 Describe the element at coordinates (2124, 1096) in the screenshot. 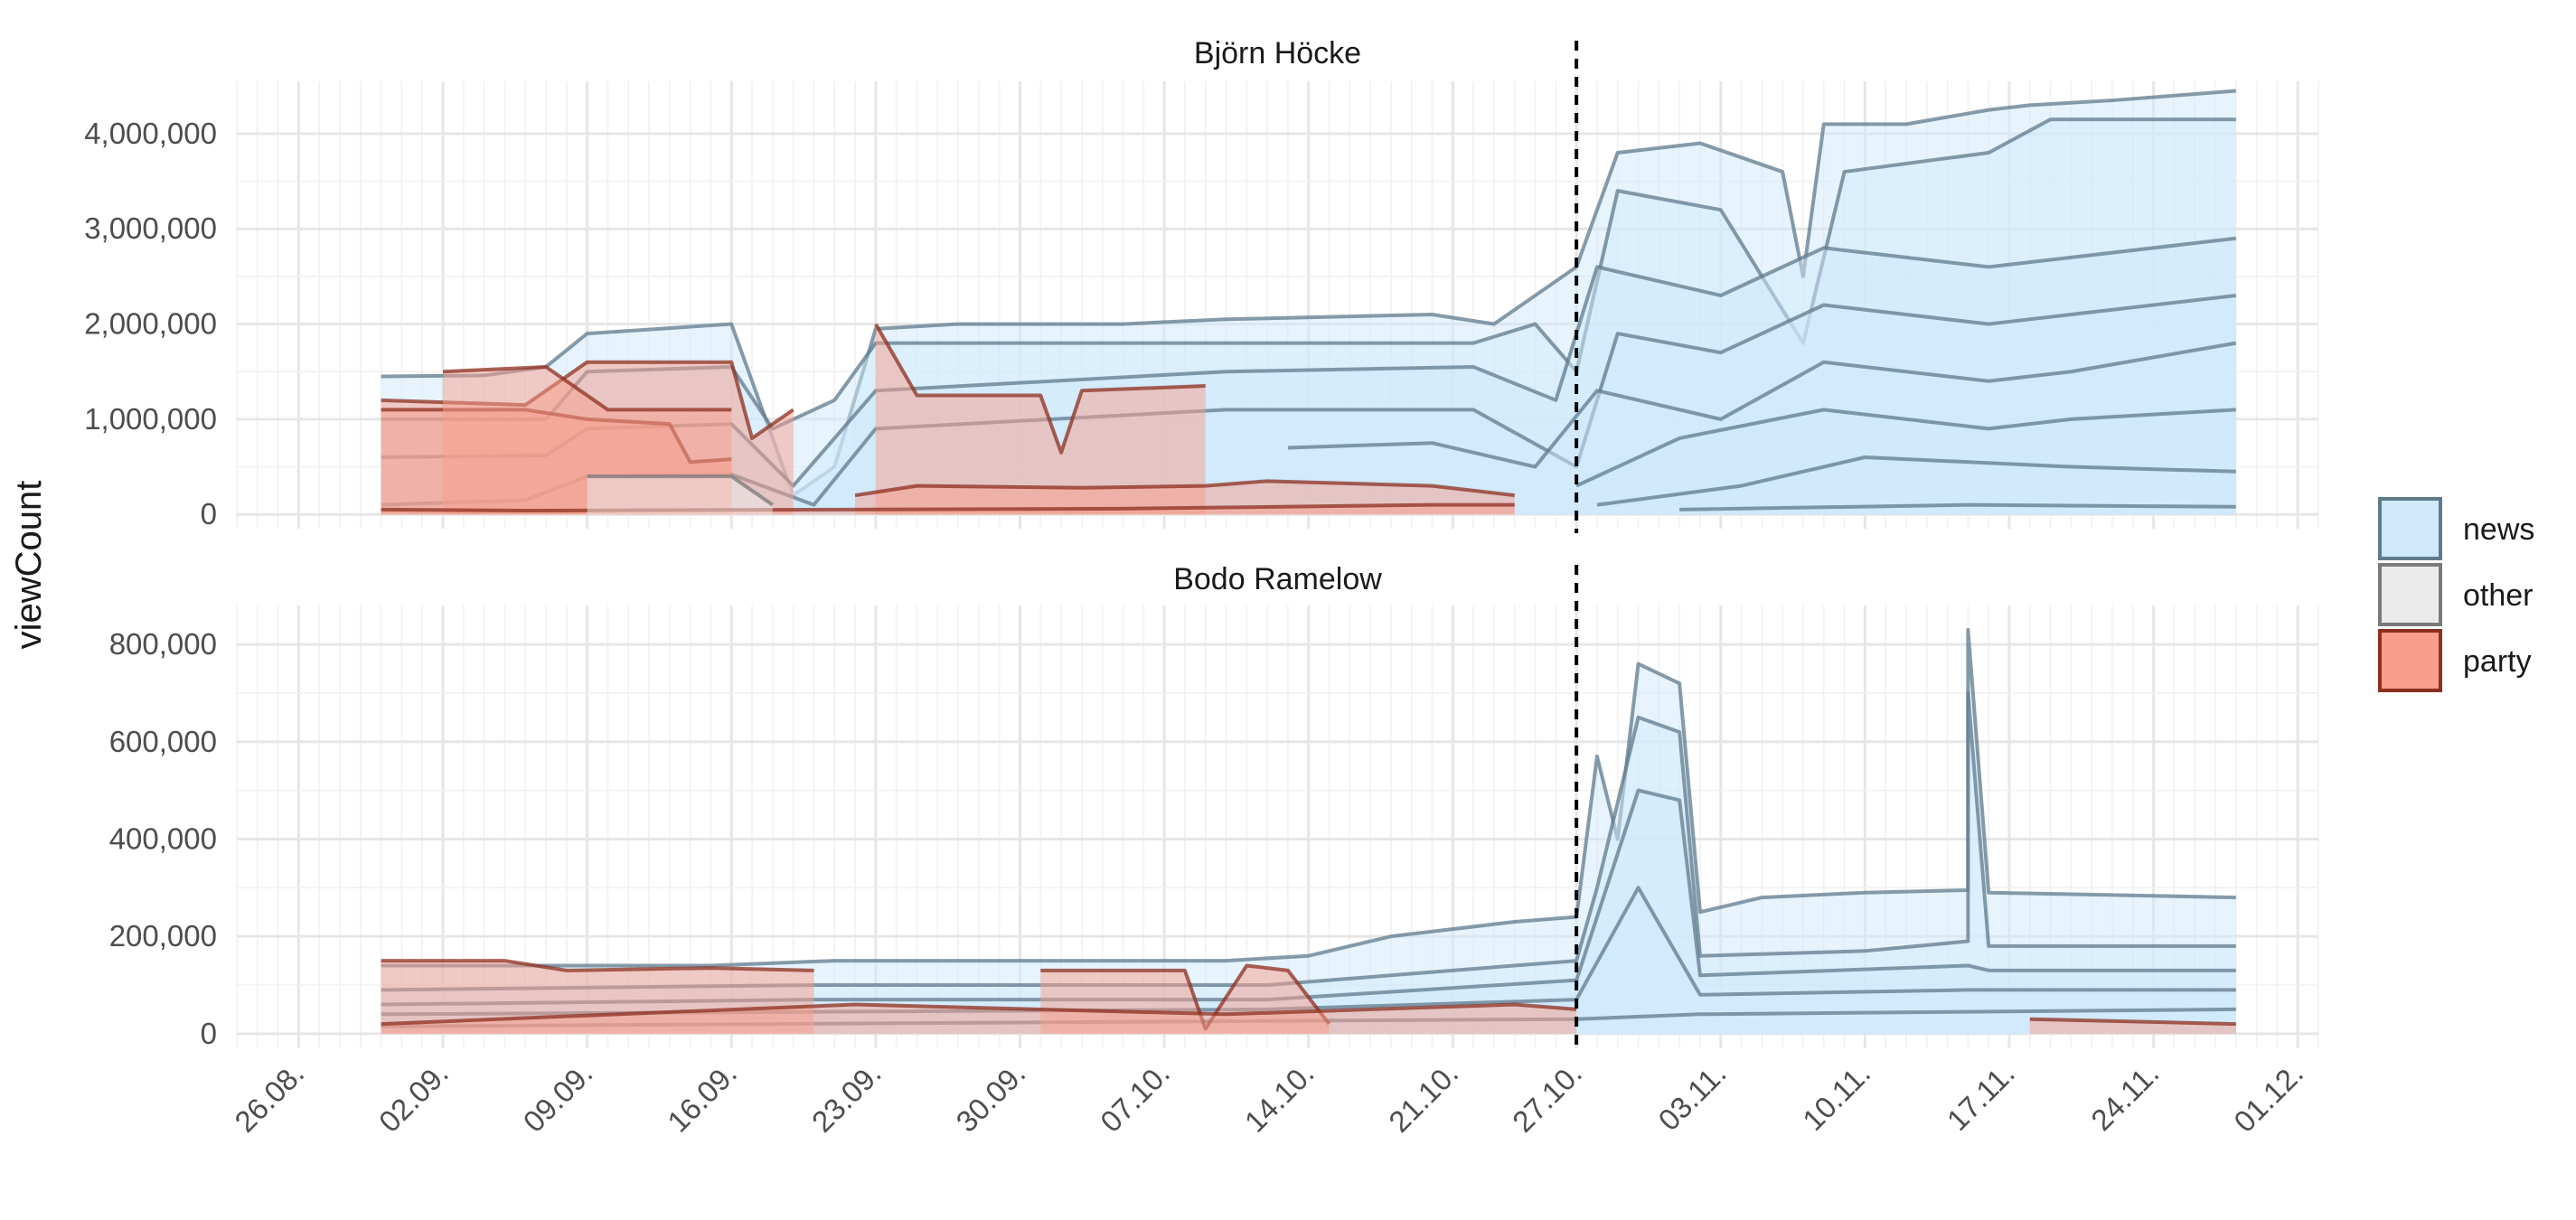

I see `x-tick-label: 24.11.` at that location.